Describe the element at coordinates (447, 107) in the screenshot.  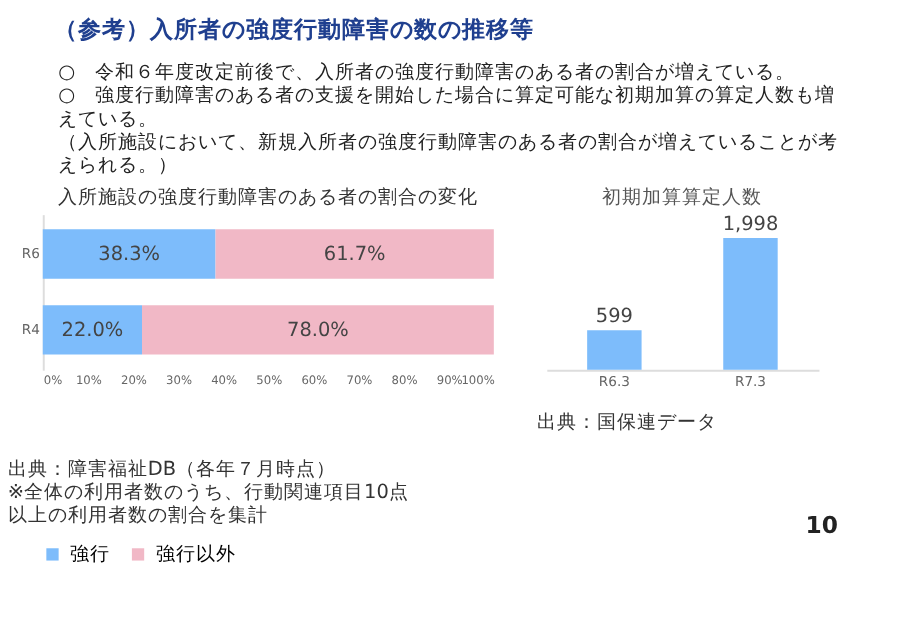
I see `text: ○ 強度行動障害のある者の支援を開始した場合に算定可能な初期加算の算定人数も増えている。` at that location.